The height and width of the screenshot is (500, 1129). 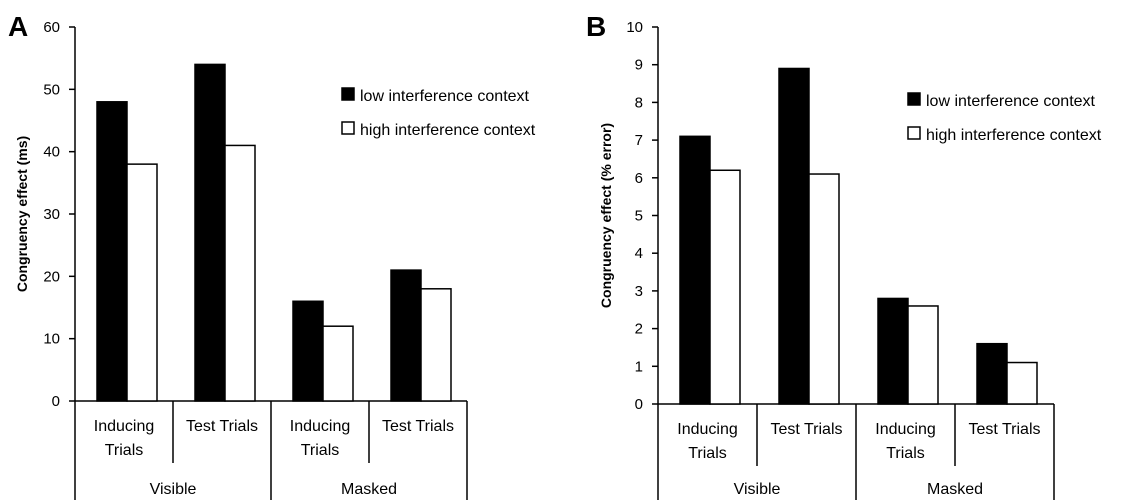 What do you see at coordinates (51, 152) in the screenshot?
I see `y-tick-label: 40` at bounding box center [51, 152].